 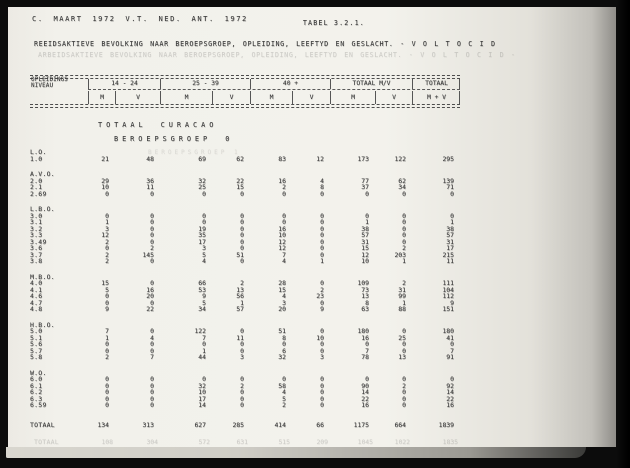 I want to click on section-title-region: TOTAAL CURACAO, so click(x=158, y=125).